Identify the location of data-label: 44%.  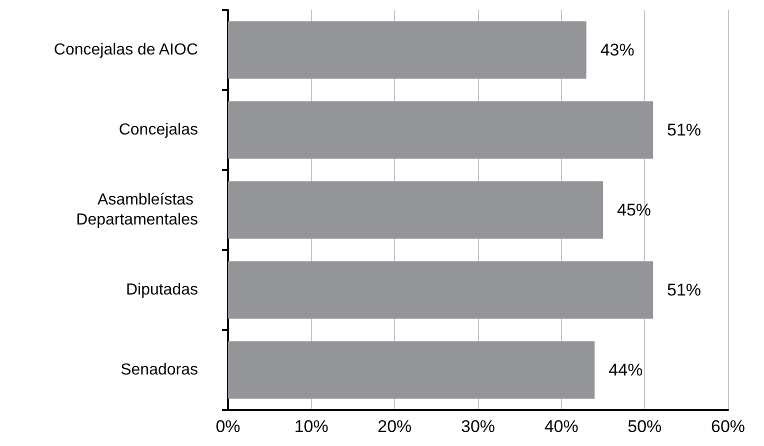
(625, 370).